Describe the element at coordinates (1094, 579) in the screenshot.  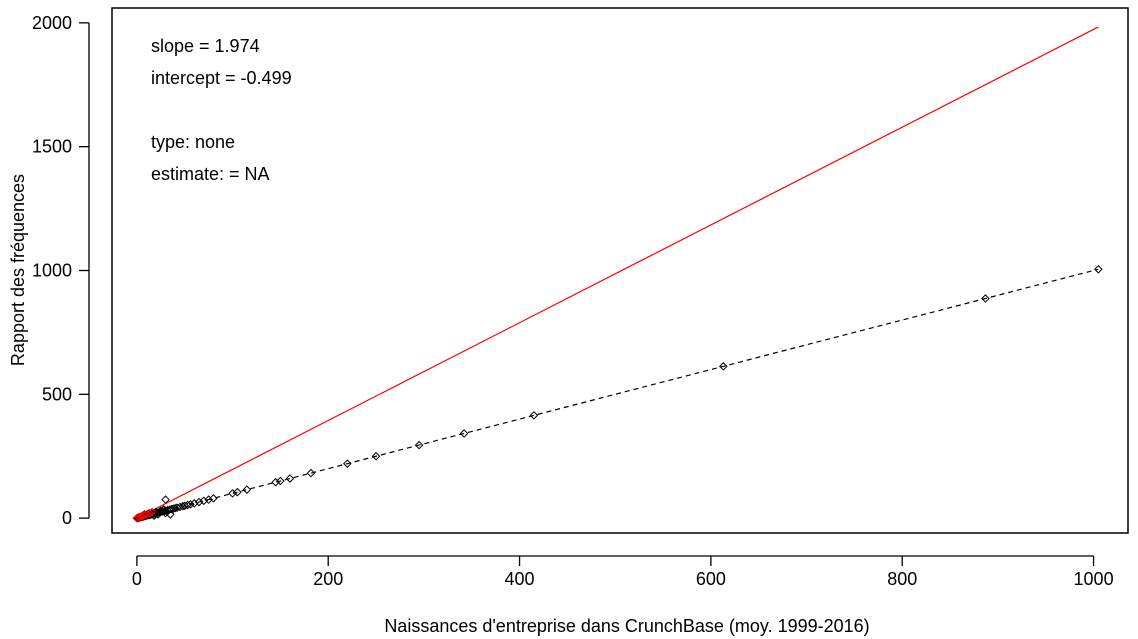
I see `x-tick-label: 1000` at that location.